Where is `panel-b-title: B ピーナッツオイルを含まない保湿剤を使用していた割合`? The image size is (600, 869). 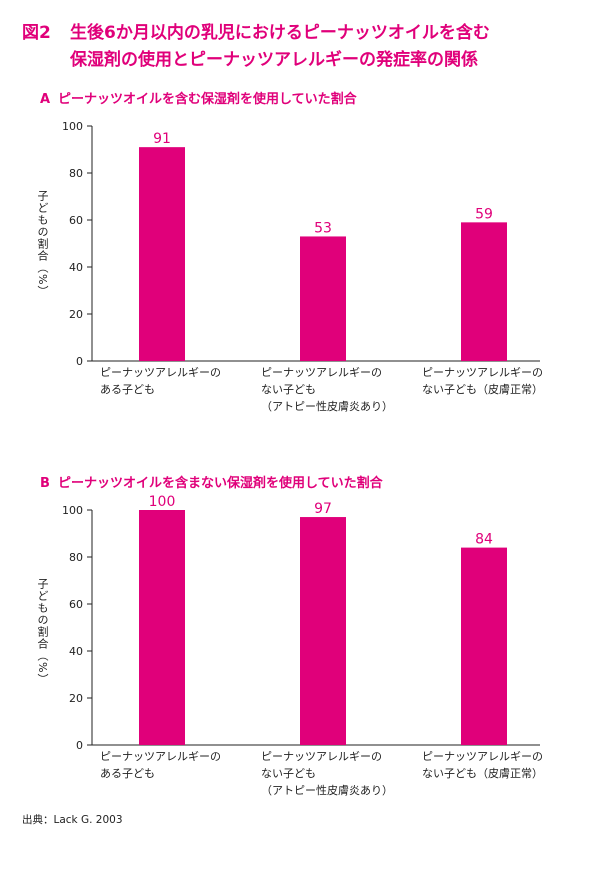 panel-b-title: B ピーナッツオイルを含まない保湿剤を使用していた割合 is located at coordinates (211, 481).